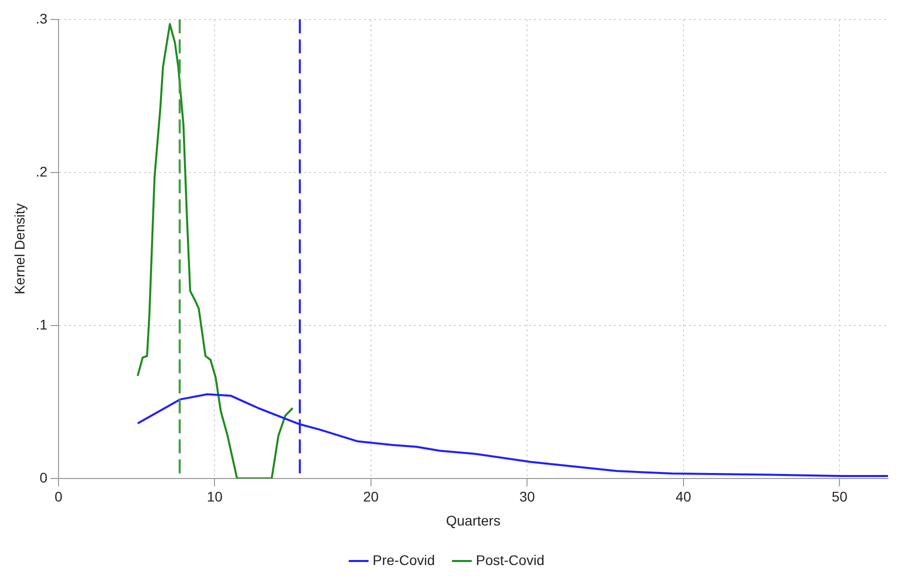  Describe the element at coordinates (840, 496) in the screenshot. I see `x-tick-label: 50` at that location.